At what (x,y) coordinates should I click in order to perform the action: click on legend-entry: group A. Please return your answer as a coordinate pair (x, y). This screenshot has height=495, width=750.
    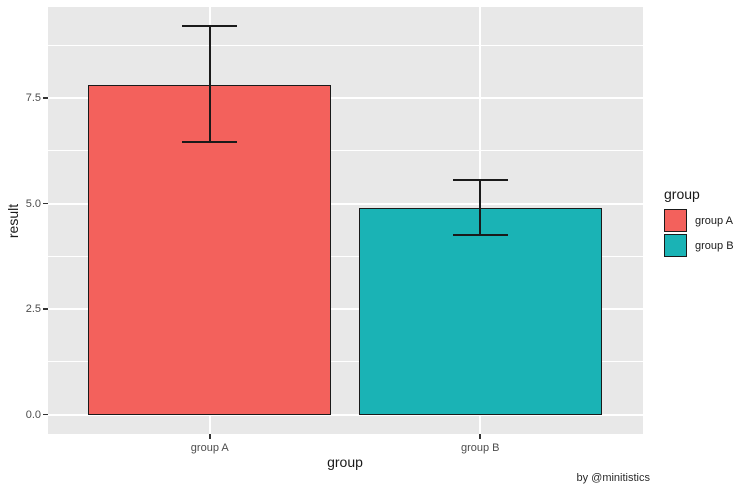
    Looking at the image, I should click on (699, 220).